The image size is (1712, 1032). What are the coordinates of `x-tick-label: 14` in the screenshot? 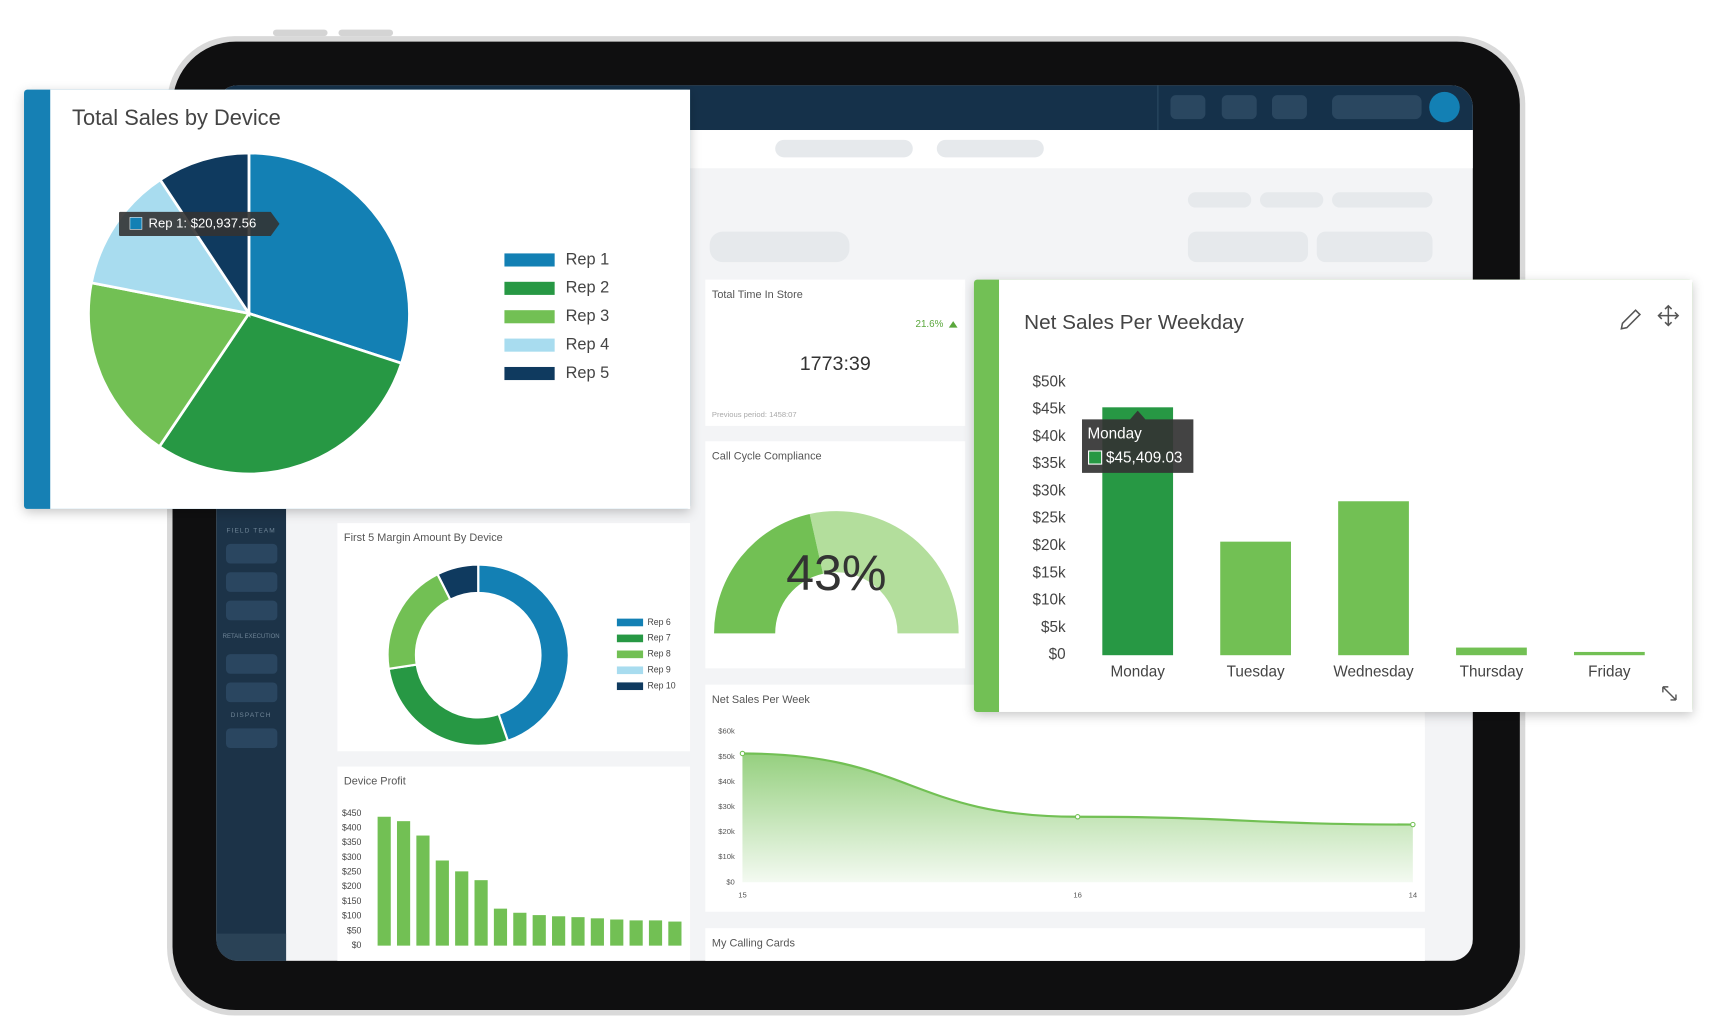 It's located at (1413, 894).